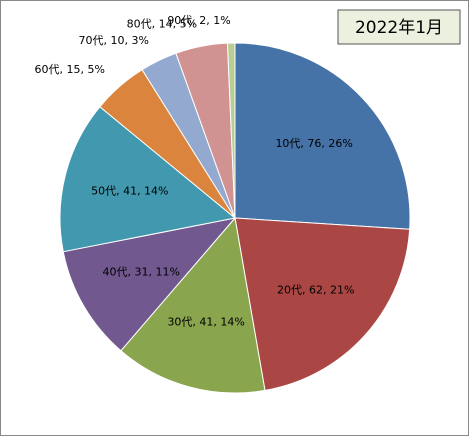 The image size is (470, 441). I want to click on chart-title: 2022年1月, so click(399, 28).